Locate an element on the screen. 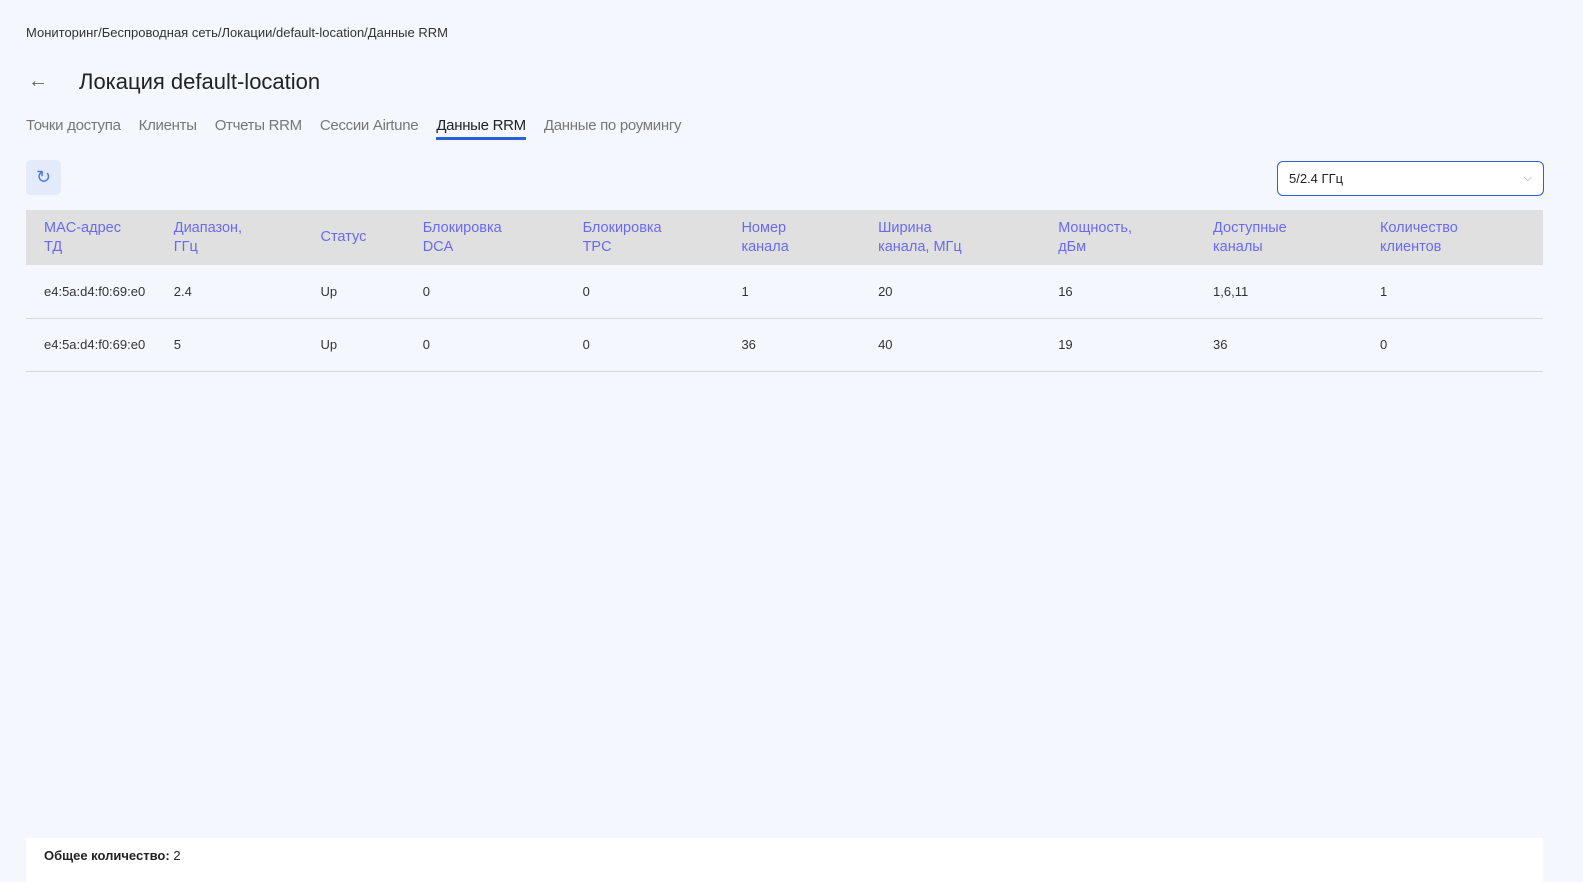 Image resolution: width=1583 pixels, height=882 pixels. column-header-text: канала is located at coordinates (765, 246).